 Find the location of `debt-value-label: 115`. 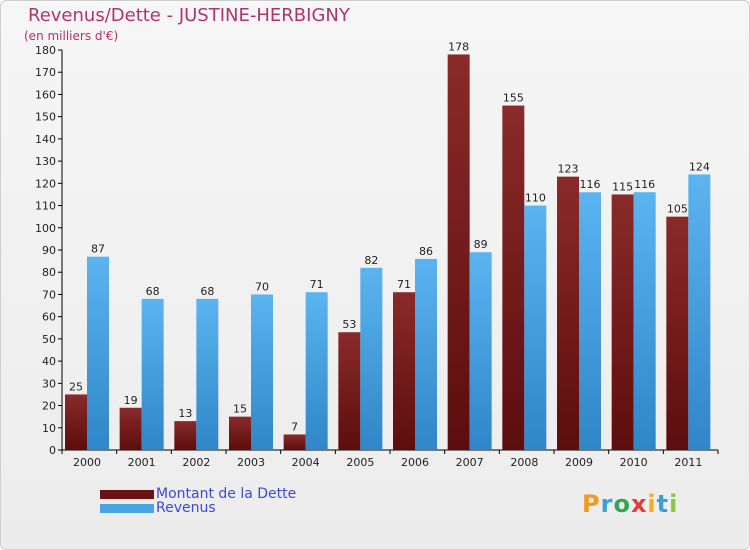

debt-value-label: 115 is located at coordinates (622, 186).